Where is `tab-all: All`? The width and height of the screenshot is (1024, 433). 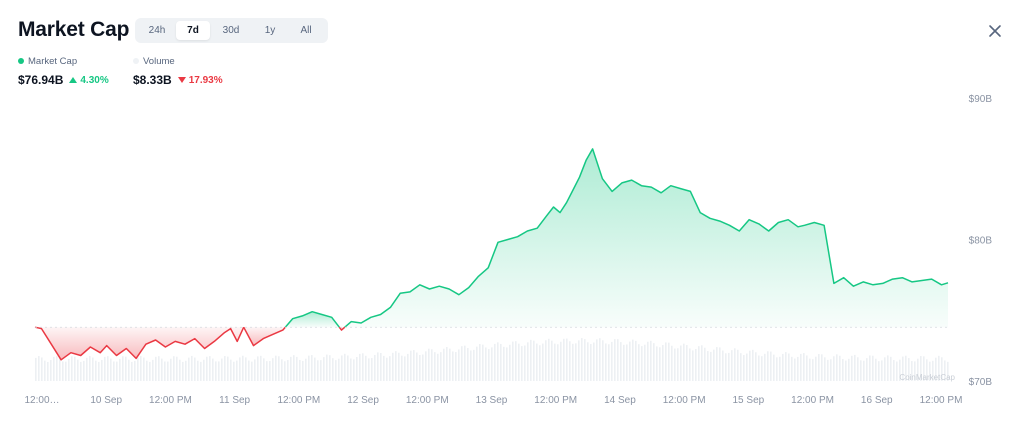 tab-all: All is located at coordinates (306, 30).